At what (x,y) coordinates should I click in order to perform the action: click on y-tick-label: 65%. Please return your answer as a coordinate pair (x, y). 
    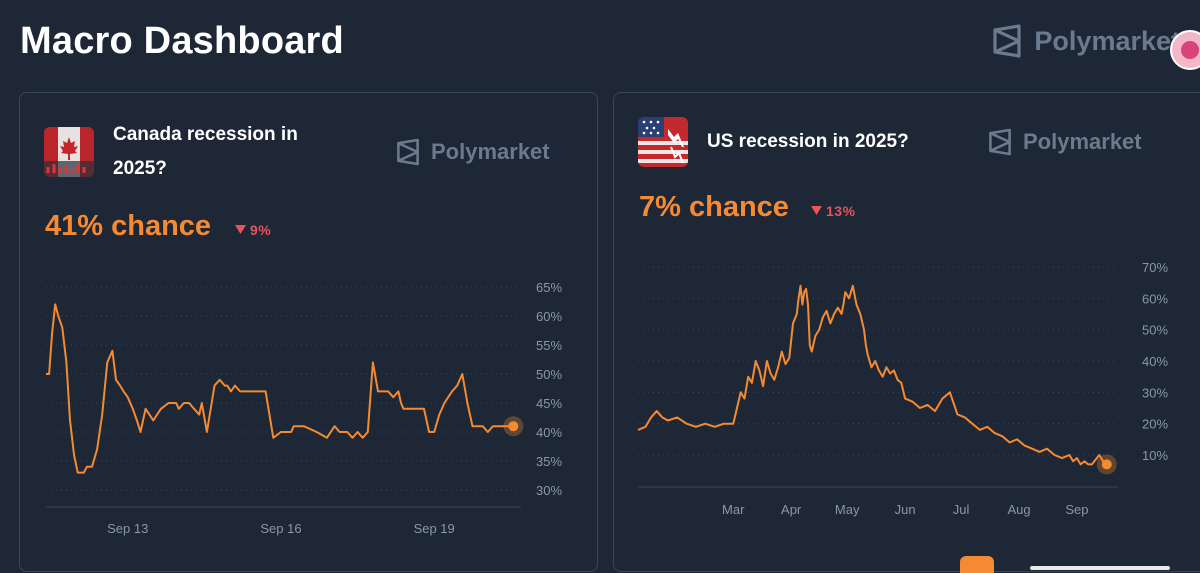
    Looking at the image, I should click on (549, 287).